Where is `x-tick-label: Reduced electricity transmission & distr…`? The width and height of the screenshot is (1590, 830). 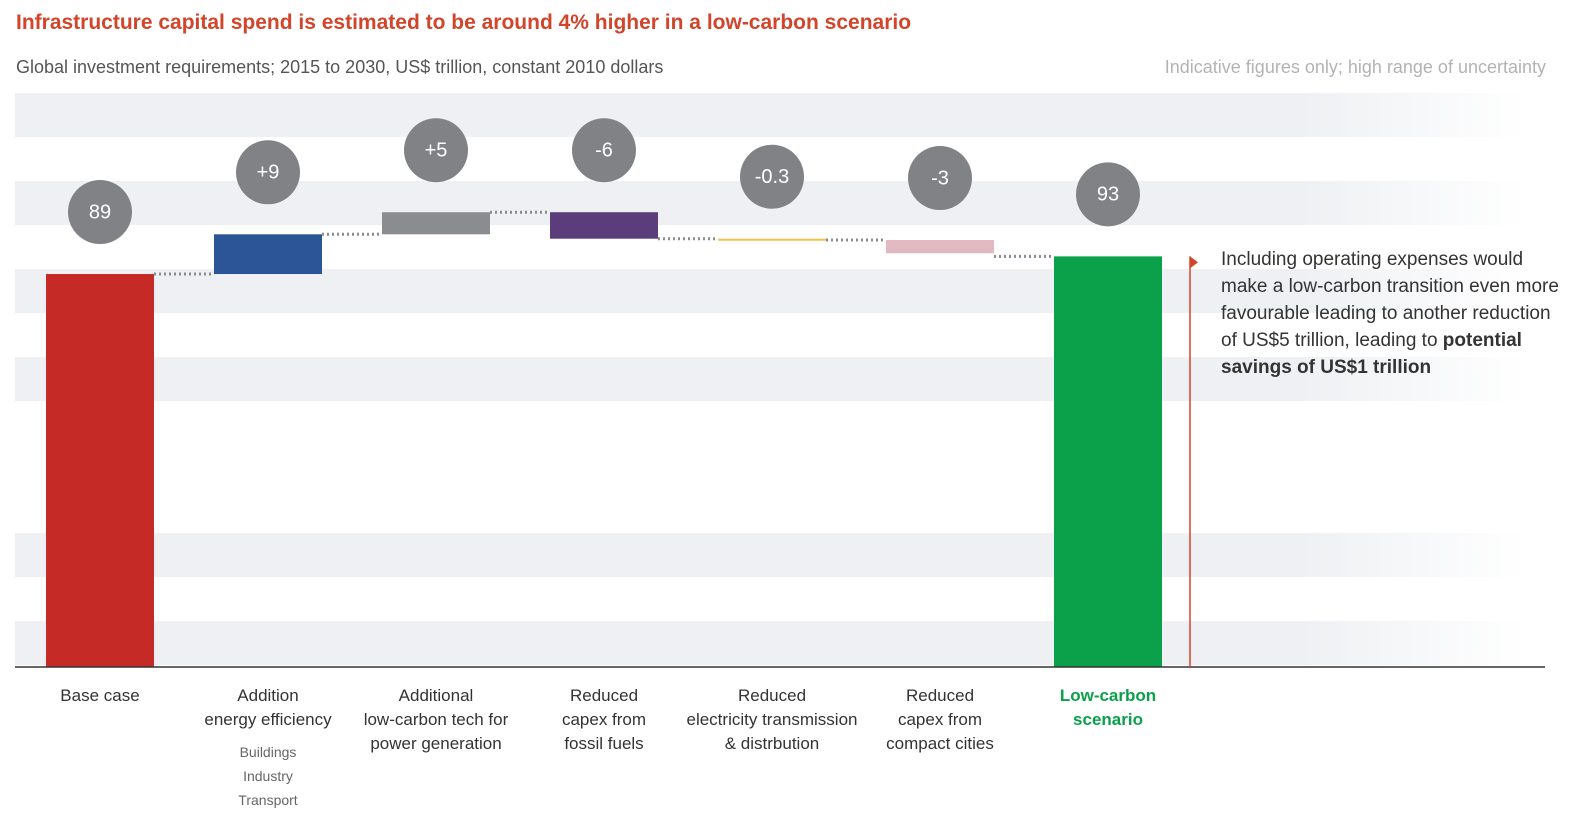
x-tick-label: Reduced electricity transmission & distr… is located at coordinates (772, 719).